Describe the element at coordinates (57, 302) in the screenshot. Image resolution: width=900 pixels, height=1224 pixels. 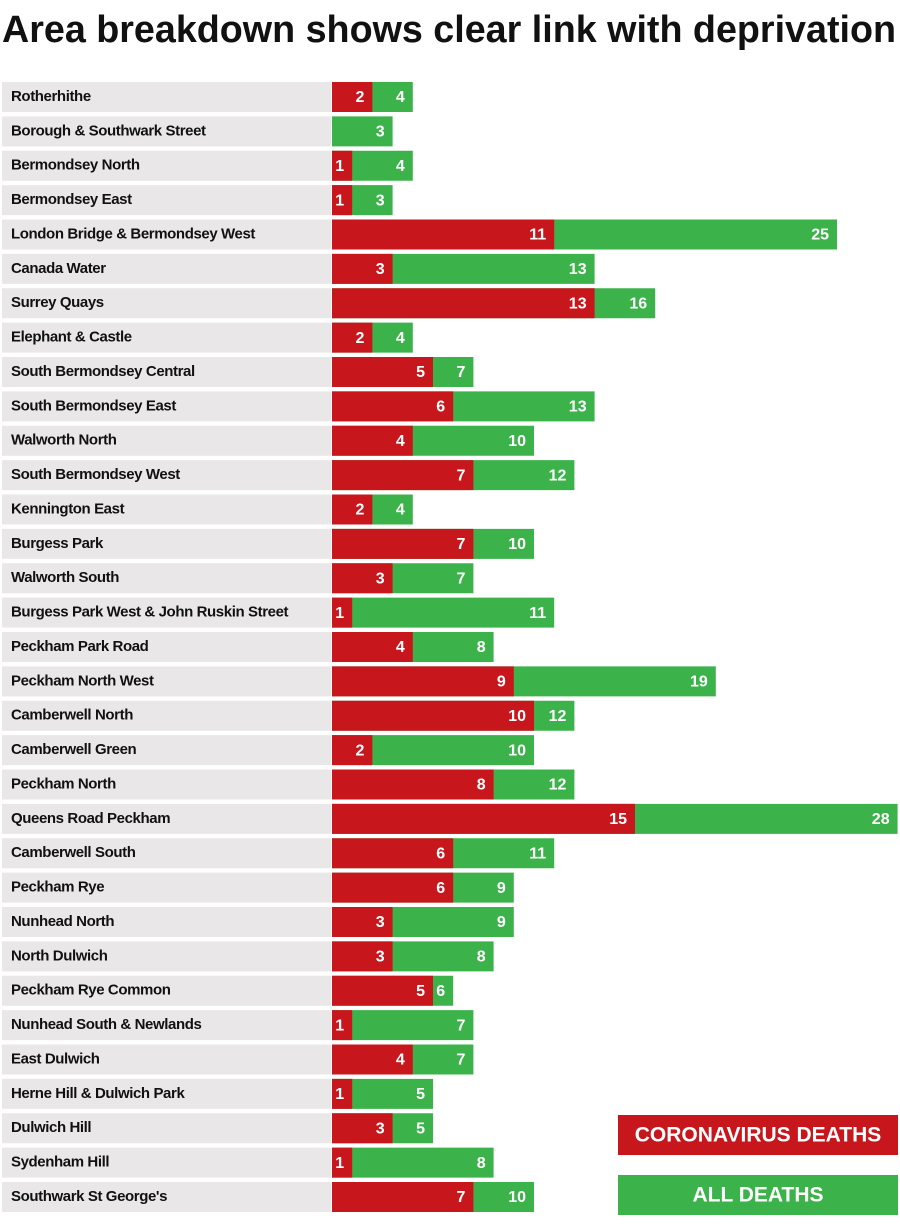
I see `category-label: Surrey Quays` at that location.